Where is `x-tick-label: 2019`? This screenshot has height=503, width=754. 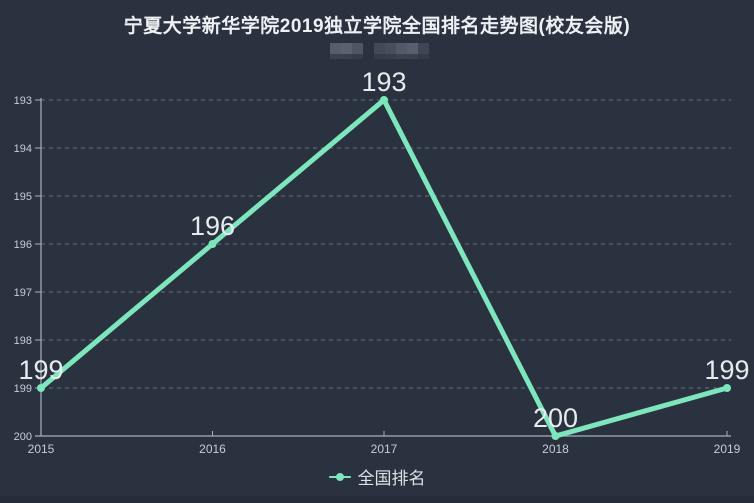 x-tick-label: 2019 is located at coordinates (727, 449).